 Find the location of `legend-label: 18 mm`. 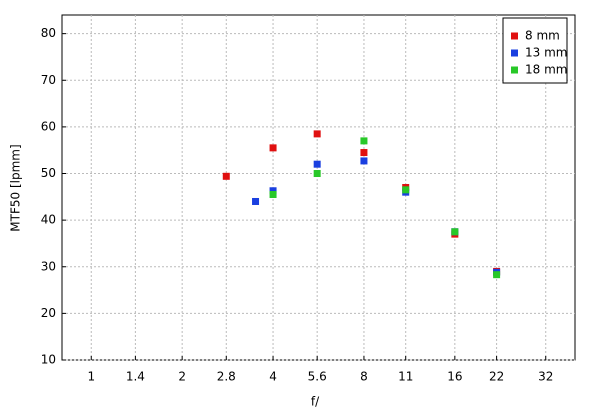

legend-label: 18 mm is located at coordinates (546, 70).